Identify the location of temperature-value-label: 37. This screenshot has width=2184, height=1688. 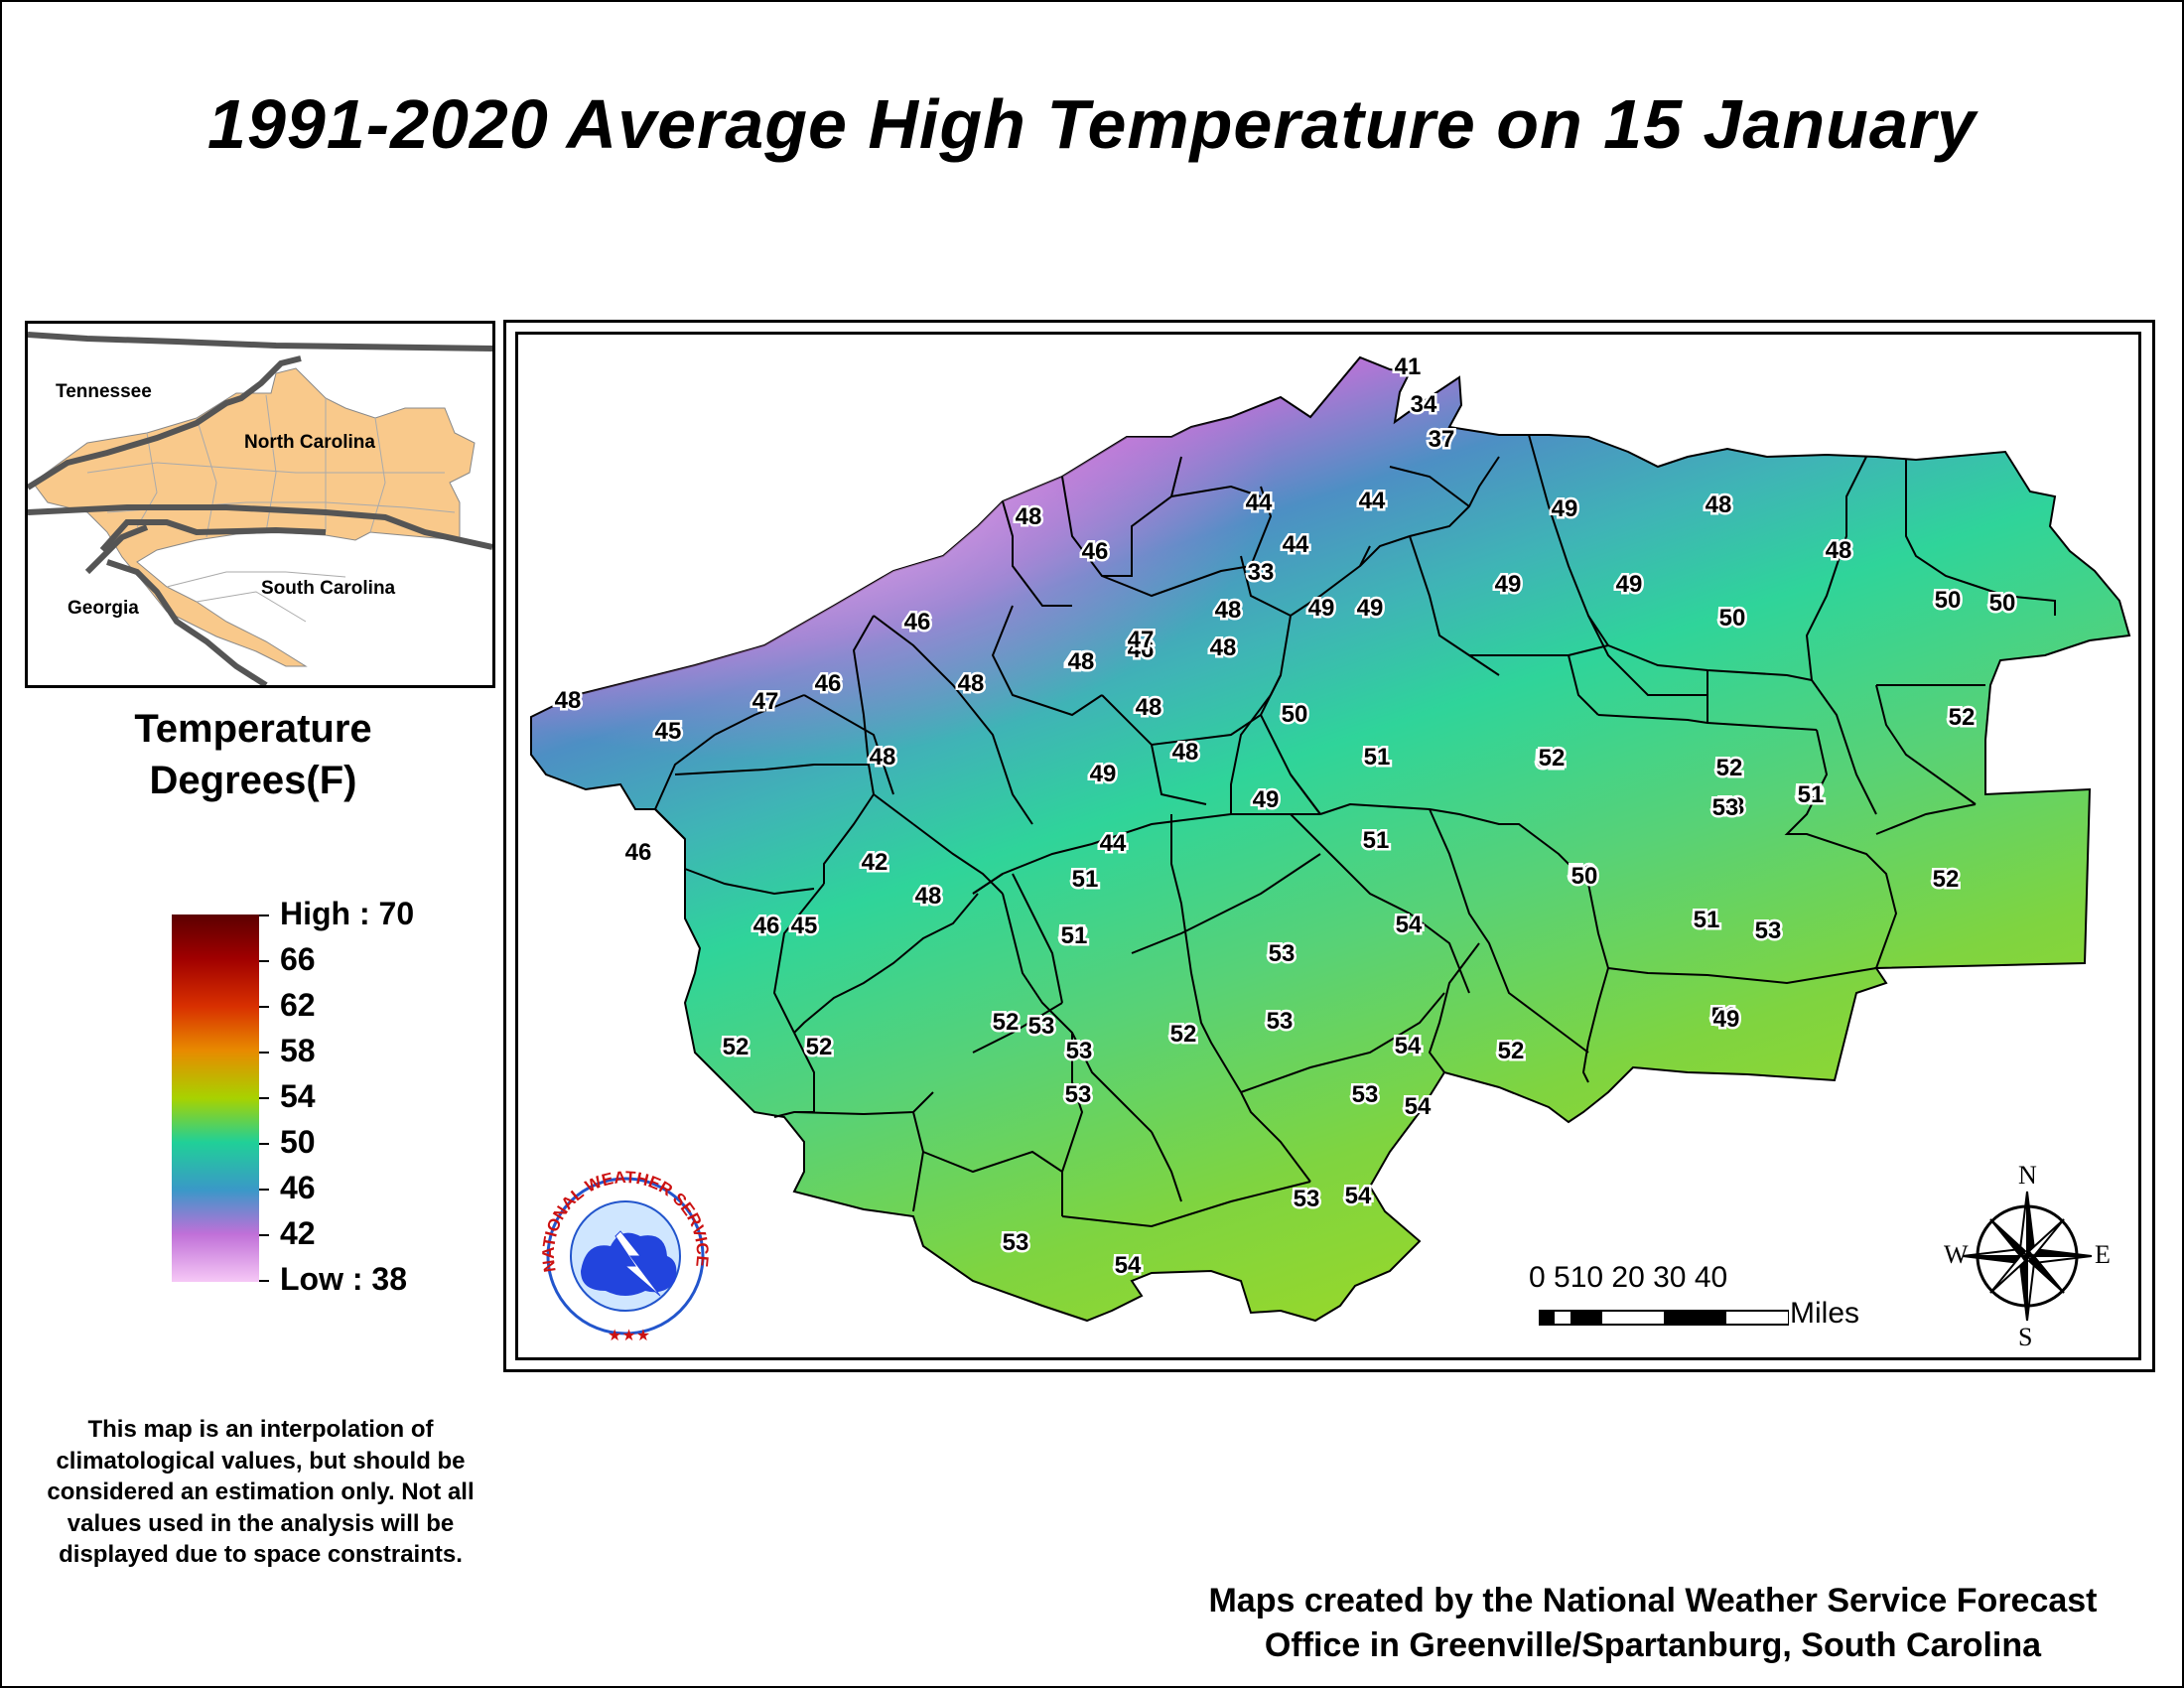
(1442, 439).